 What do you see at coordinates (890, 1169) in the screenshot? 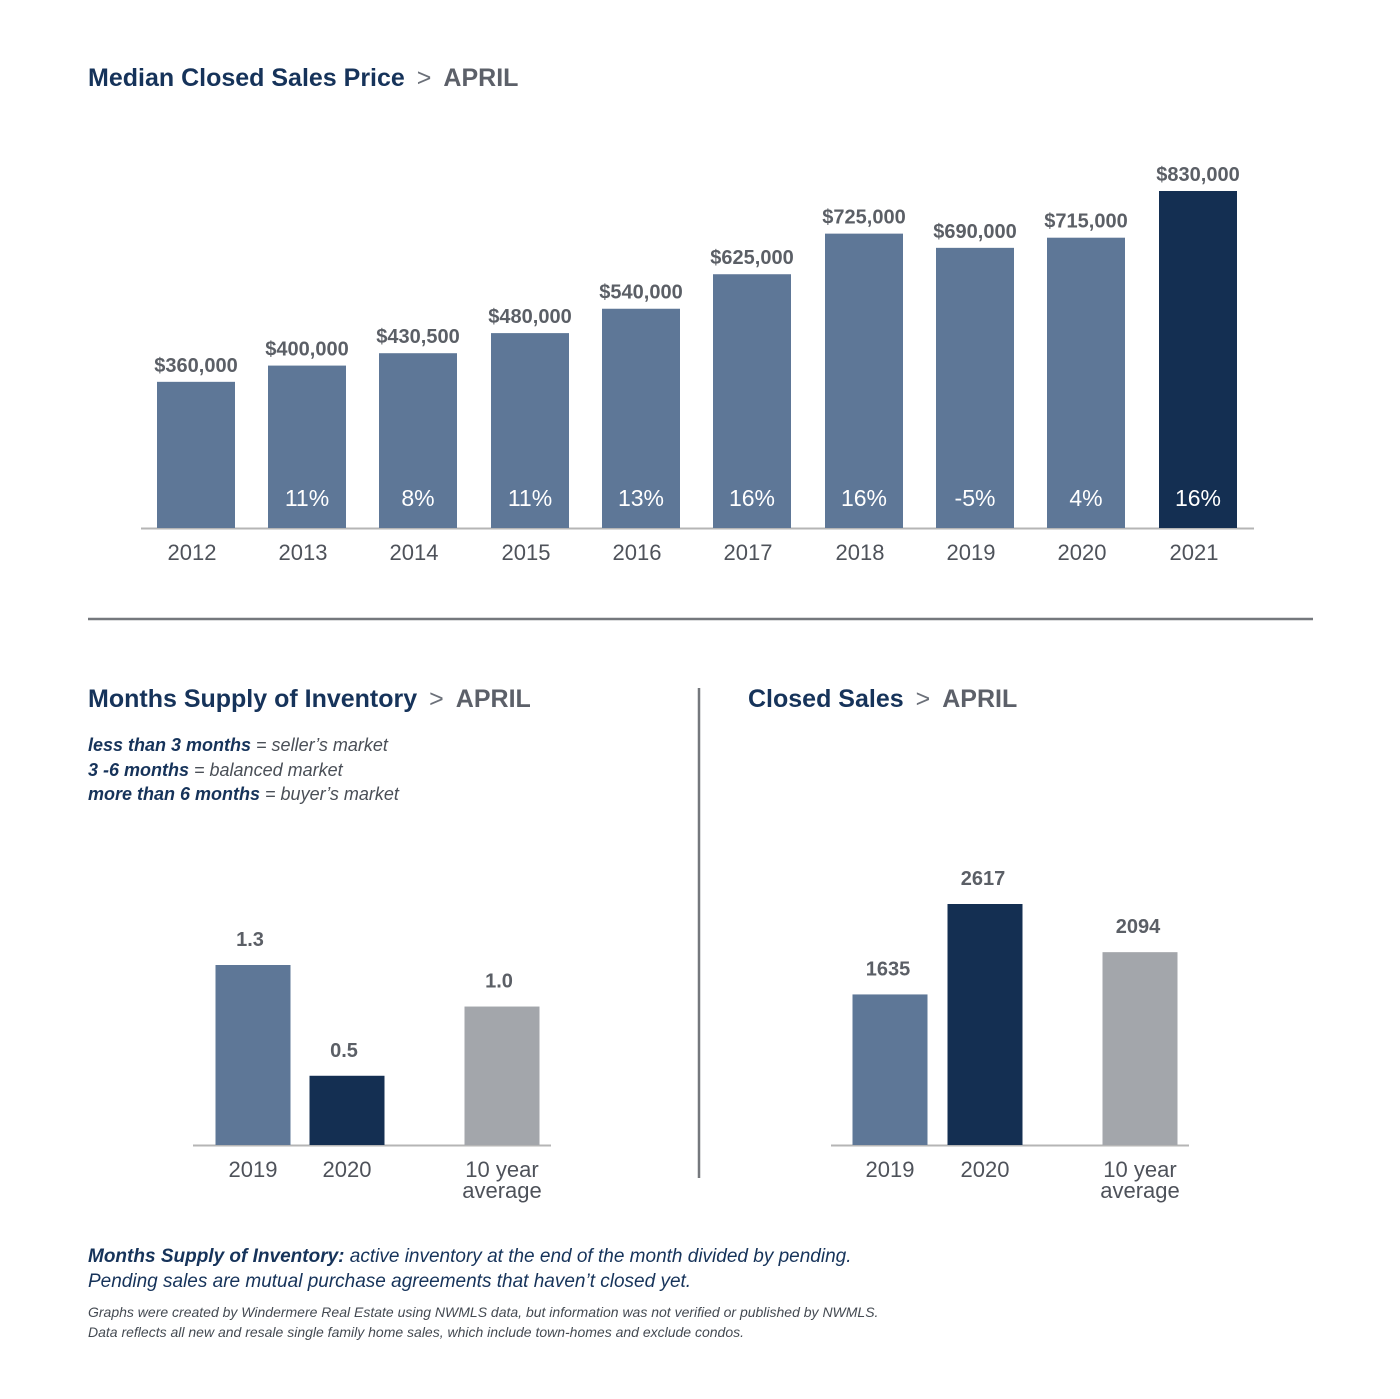
I see `sales-x-tick: 2019` at bounding box center [890, 1169].